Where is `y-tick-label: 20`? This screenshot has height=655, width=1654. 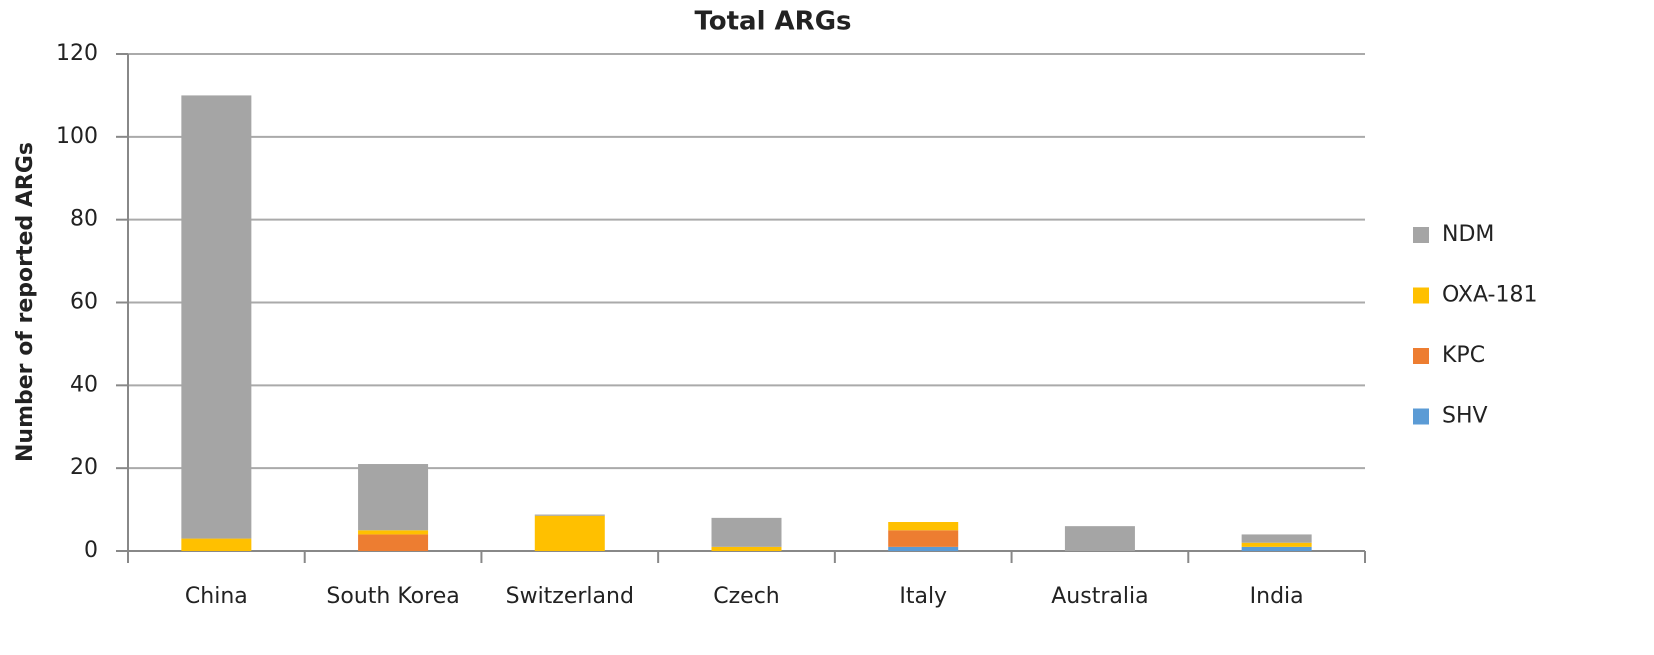 y-tick-label: 20 is located at coordinates (84, 467).